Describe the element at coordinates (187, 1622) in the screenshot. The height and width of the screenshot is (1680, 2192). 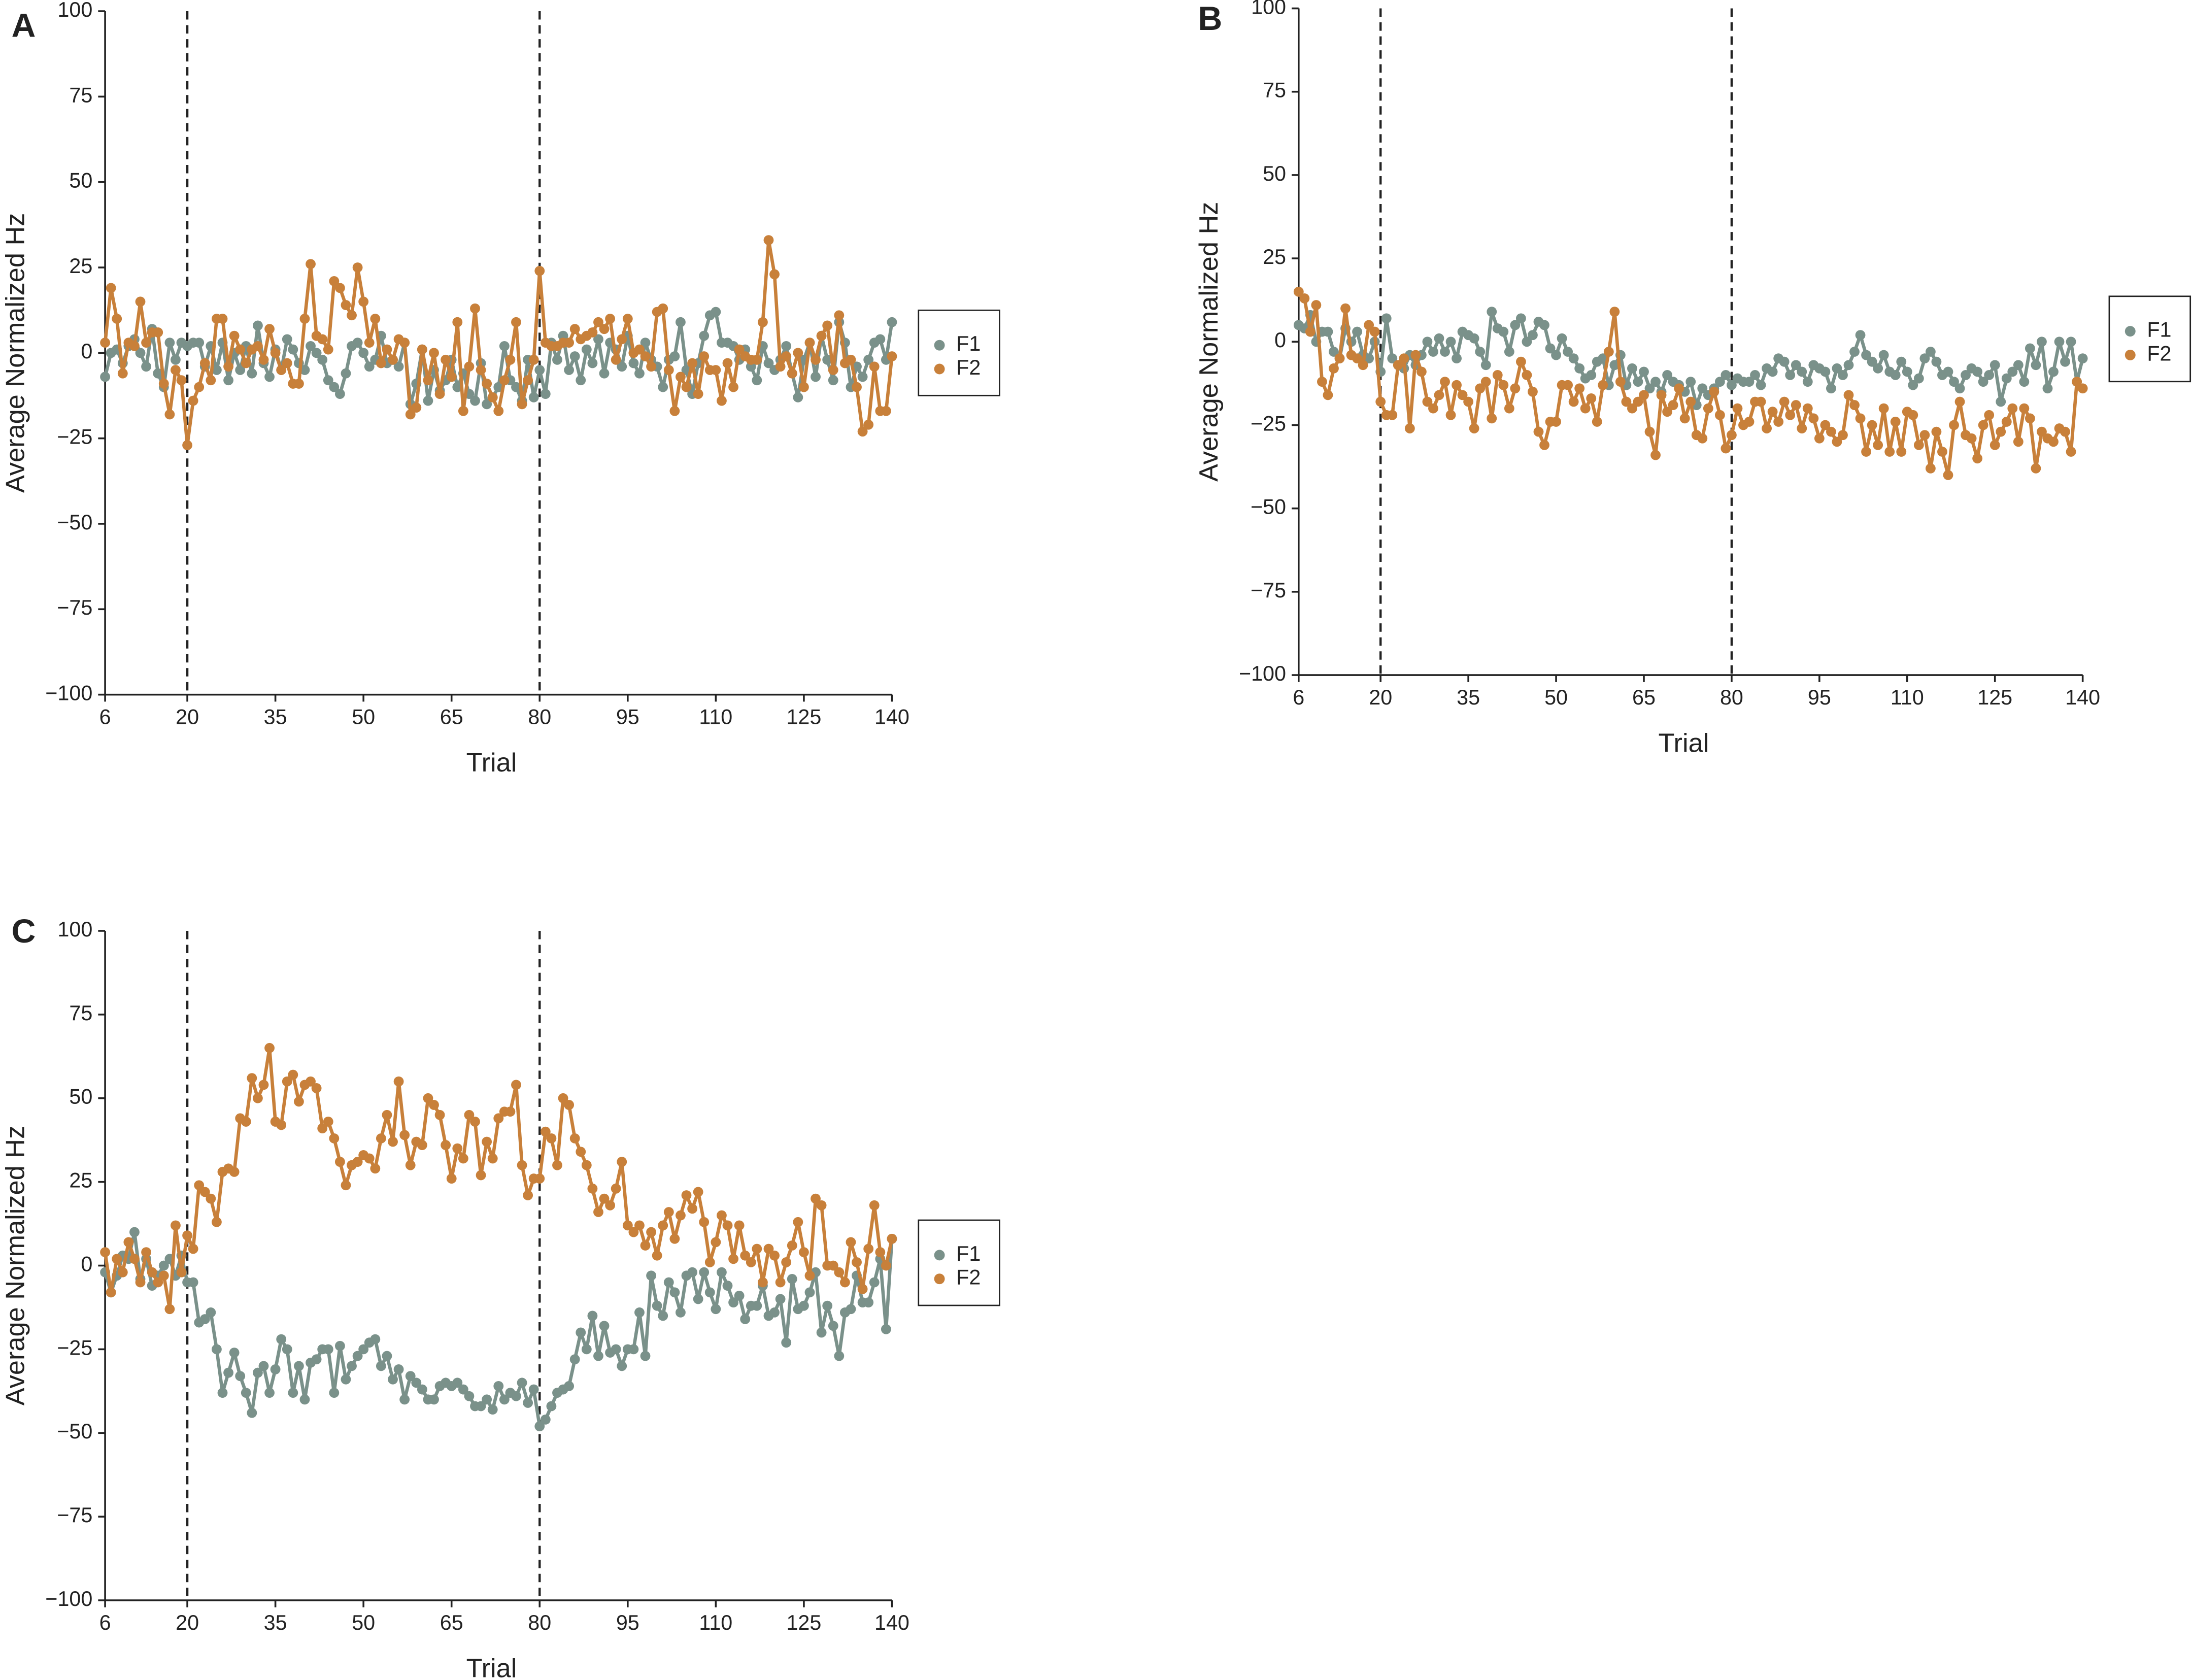
I see `x-tick-label: 20` at that location.